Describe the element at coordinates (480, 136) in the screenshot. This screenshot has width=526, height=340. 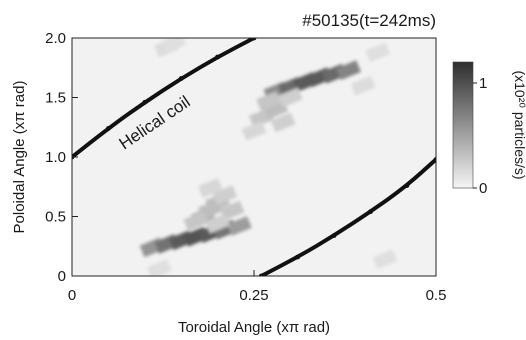
I see `colorbar-ticks: 01` at that location.